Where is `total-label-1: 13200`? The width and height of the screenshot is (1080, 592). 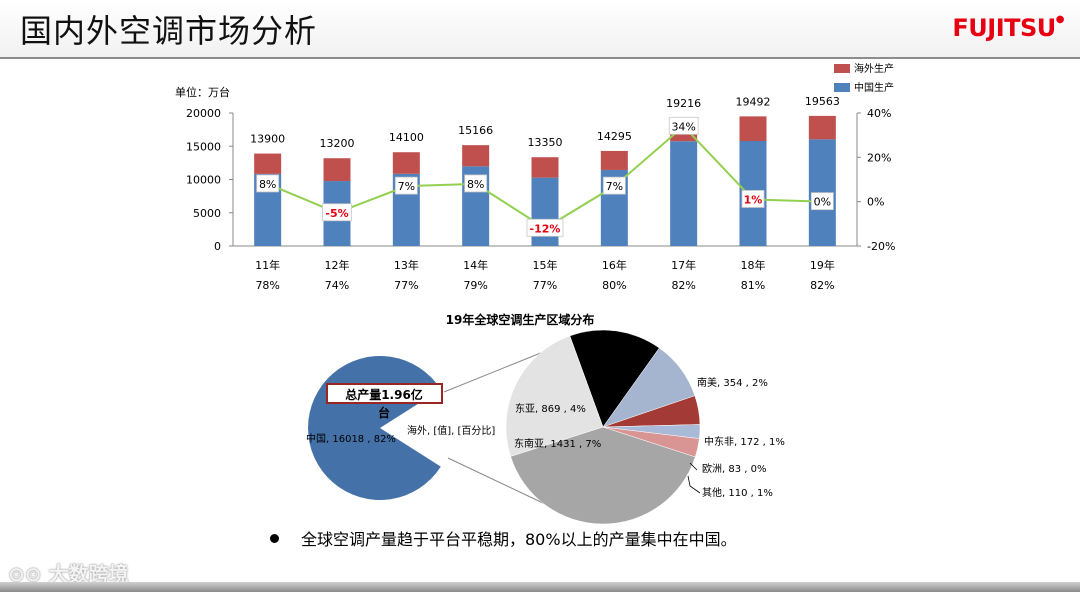
total-label-1: 13200 is located at coordinates (337, 143).